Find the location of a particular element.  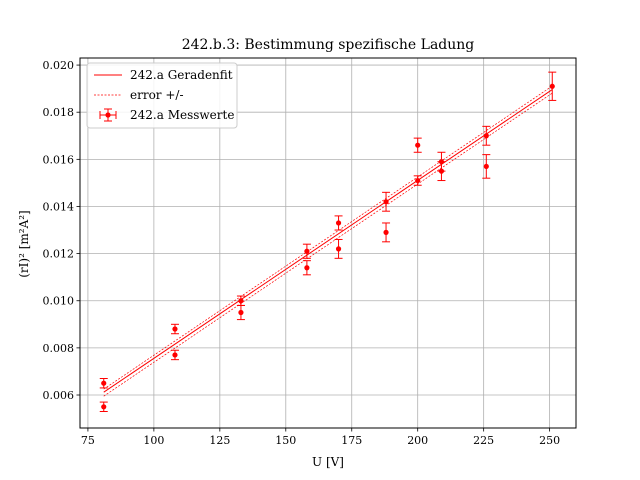

y-tick-label: 0.018 is located at coordinates (59, 112).